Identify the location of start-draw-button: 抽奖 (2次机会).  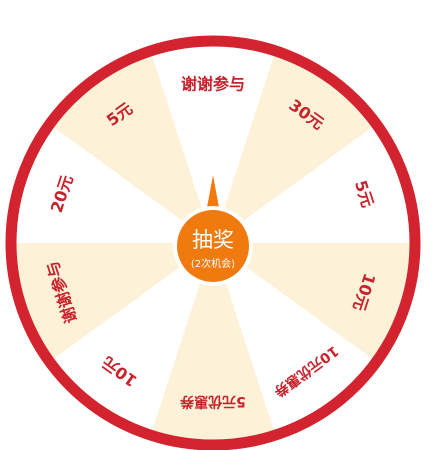
(213, 230).